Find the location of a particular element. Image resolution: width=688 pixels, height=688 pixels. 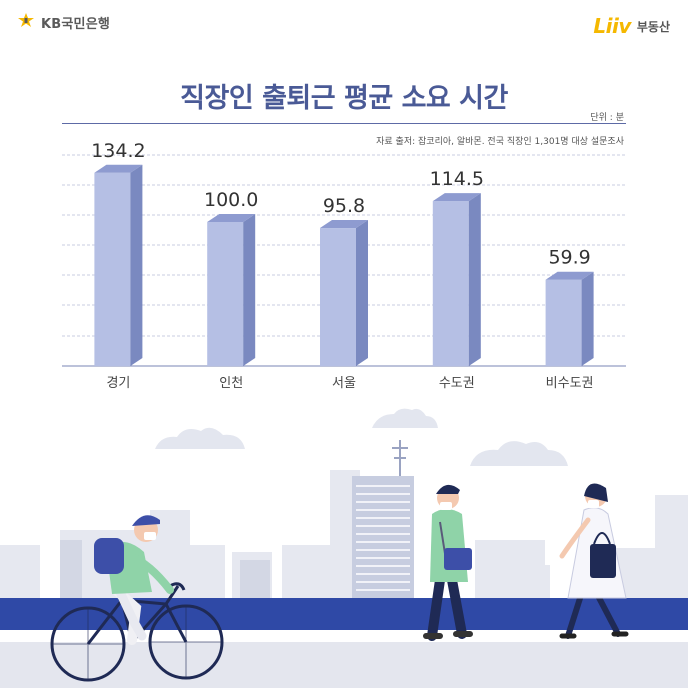

backpack-icon is located at coordinates (109, 556).